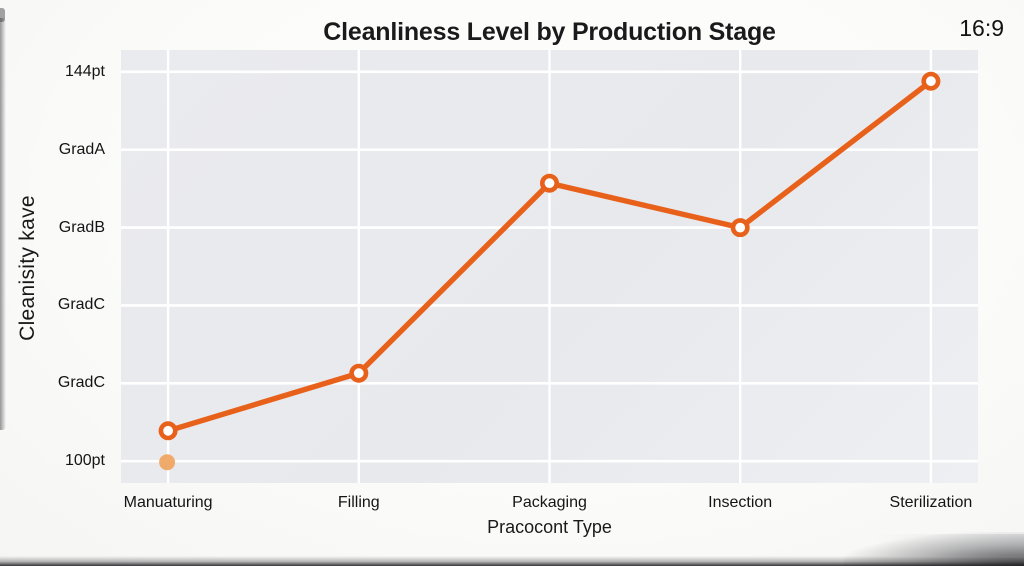 Image resolution: width=1024 pixels, height=566 pixels. What do you see at coordinates (81, 149) in the screenshot?
I see `y-tick-label: GradA` at bounding box center [81, 149].